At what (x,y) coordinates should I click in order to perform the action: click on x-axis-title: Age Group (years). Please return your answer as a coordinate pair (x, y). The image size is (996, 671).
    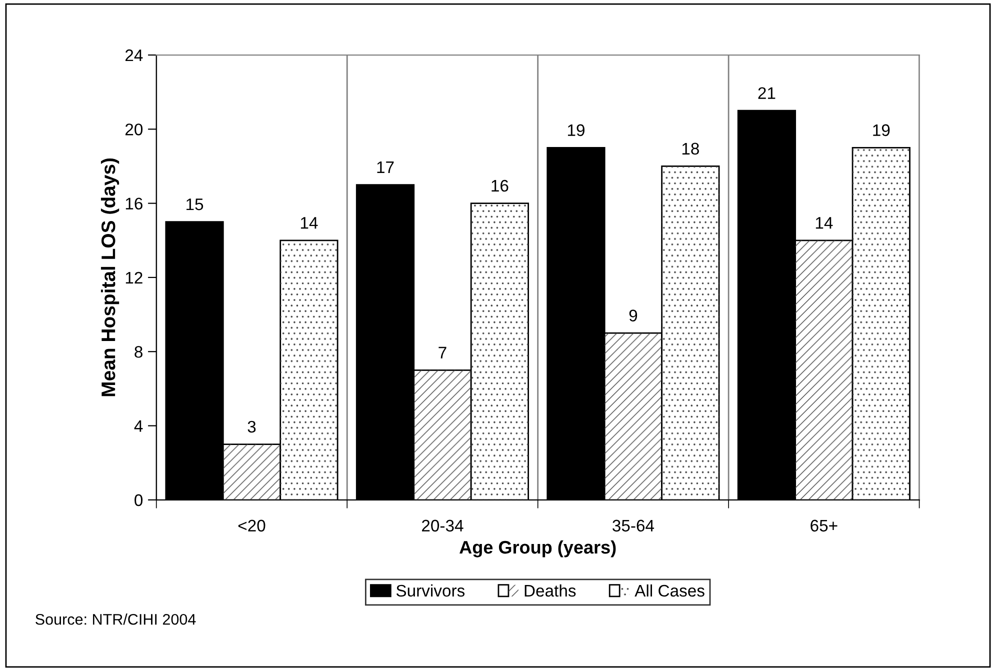
    Looking at the image, I should click on (538, 549).